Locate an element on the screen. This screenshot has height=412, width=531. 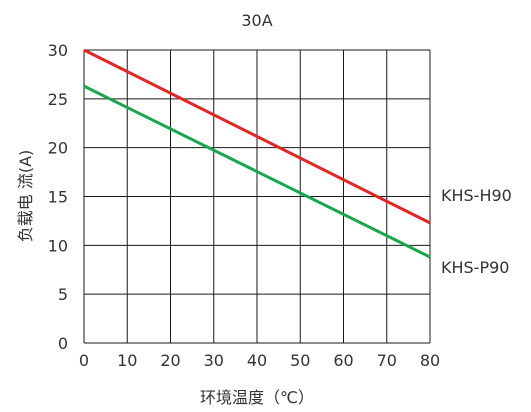
y-tick-labels: 0 5 10 15 20 25 30 is located at coordinates (58, 197).